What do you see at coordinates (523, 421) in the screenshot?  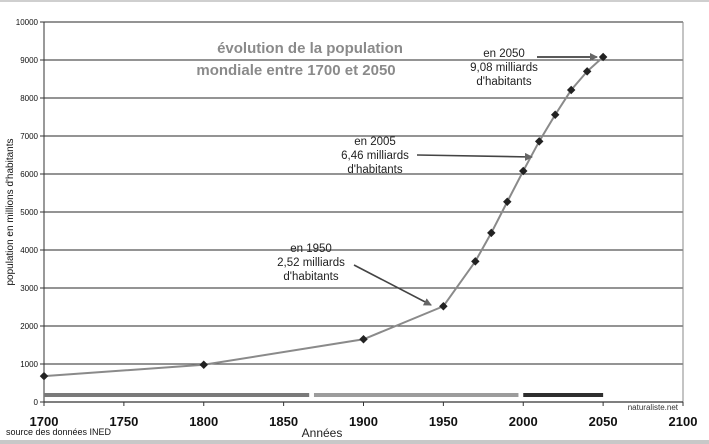 I see `x-tick-label: 2000` at bounding box center [523, 421].